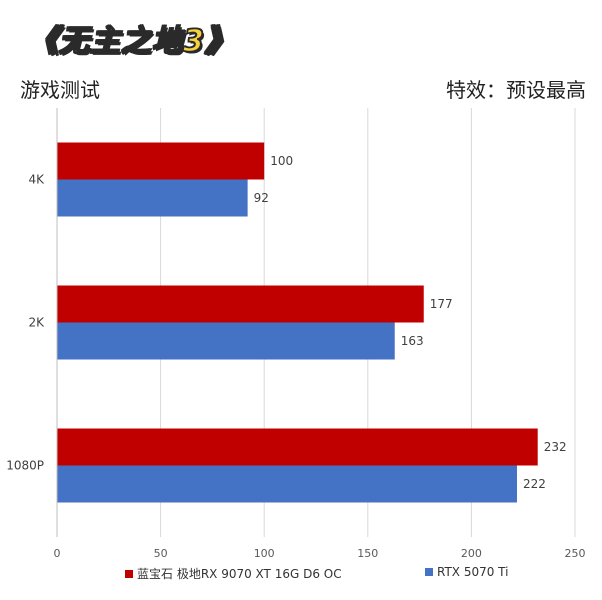  What do you see at coordinates (281, 161) in the screenshot?
I see `data-label: 100` at bounding box center [281, 161].